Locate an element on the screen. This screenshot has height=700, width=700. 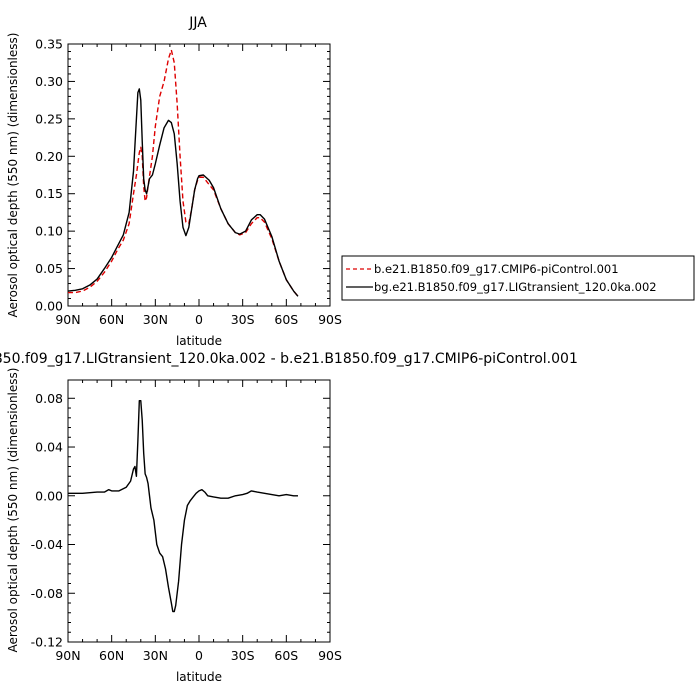
top-x-tick-label: 30N is located at coordinates (155, 319).